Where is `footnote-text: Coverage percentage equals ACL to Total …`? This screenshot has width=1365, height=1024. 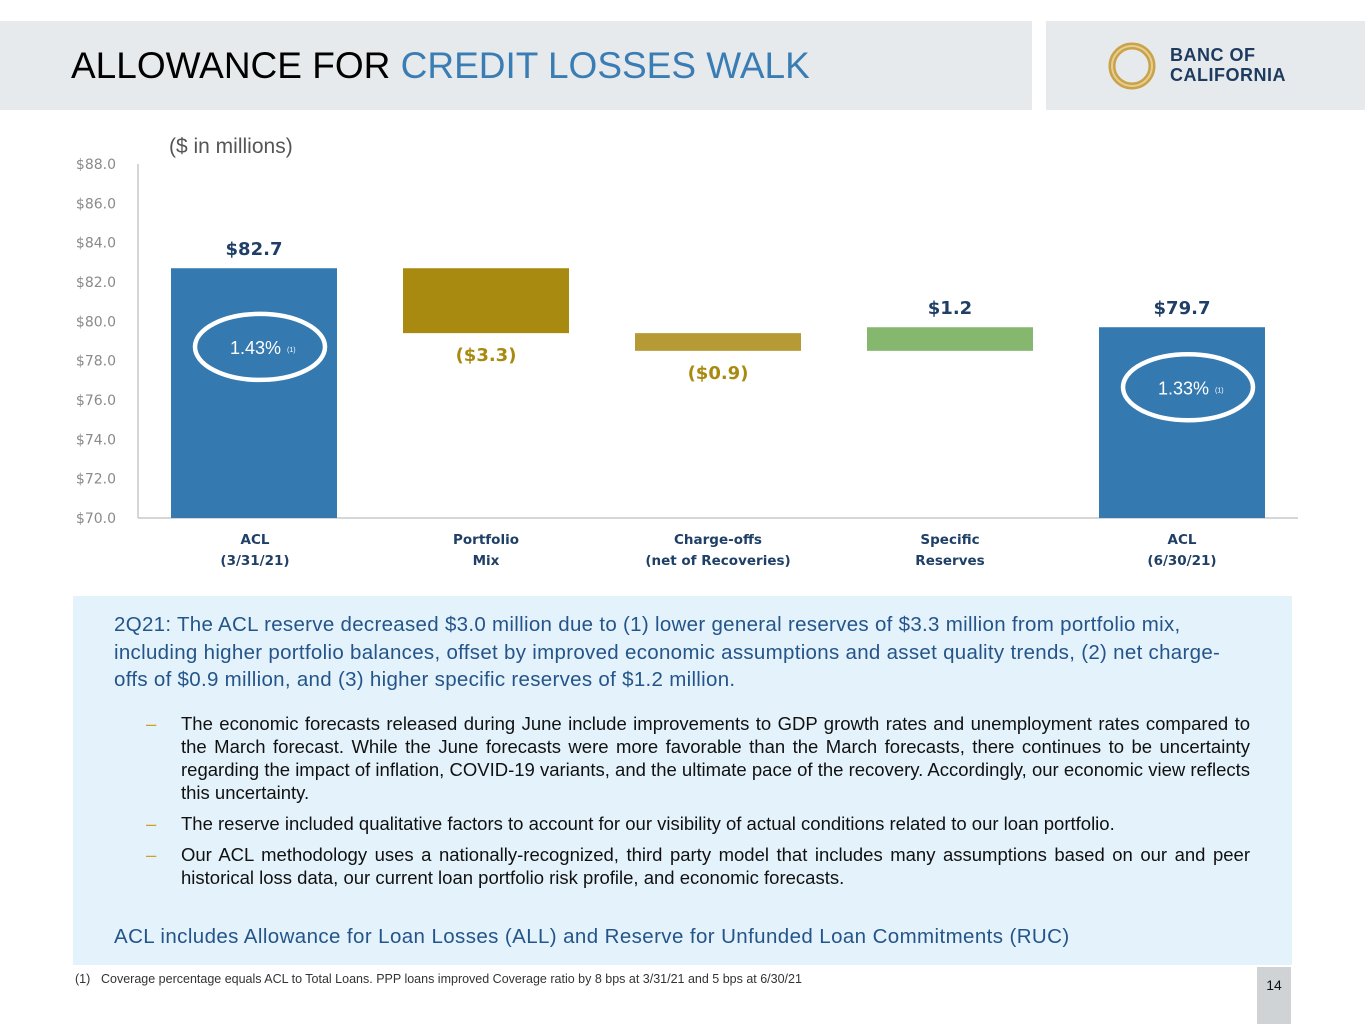 footnote-text: Coverage percentage equals ACL to Total … is located at coordinates (451, 979).